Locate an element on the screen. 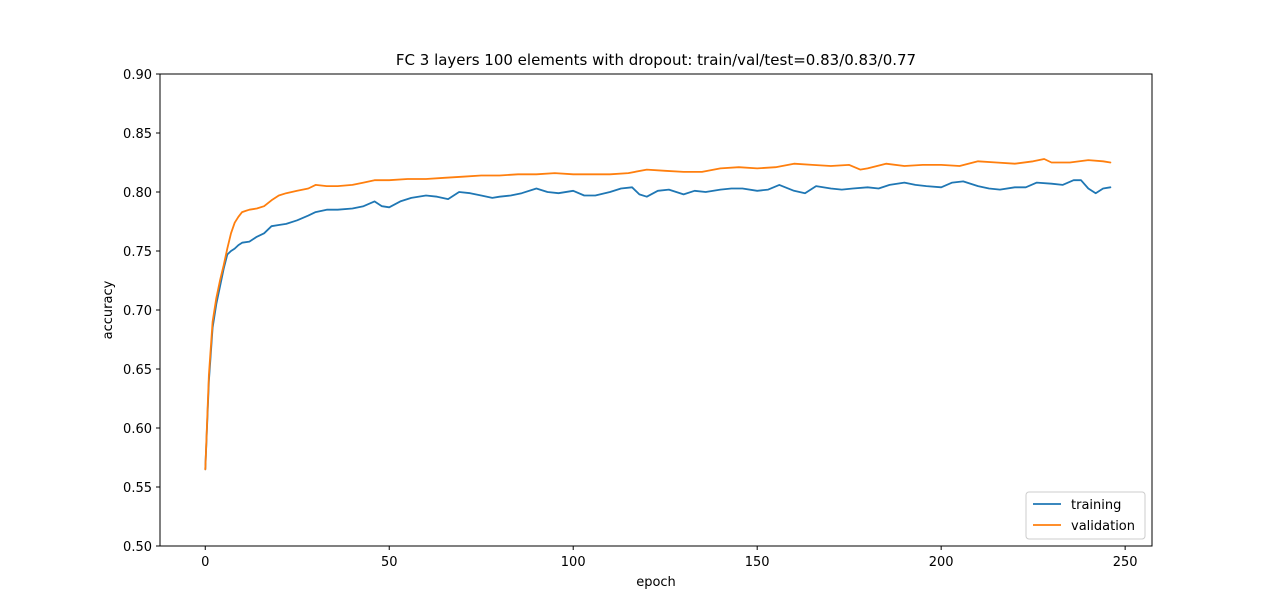 Image resolution: width=1280 pixels, height=613 pixels. legend-label-validation: validation is located at coordinates (1103, 526).